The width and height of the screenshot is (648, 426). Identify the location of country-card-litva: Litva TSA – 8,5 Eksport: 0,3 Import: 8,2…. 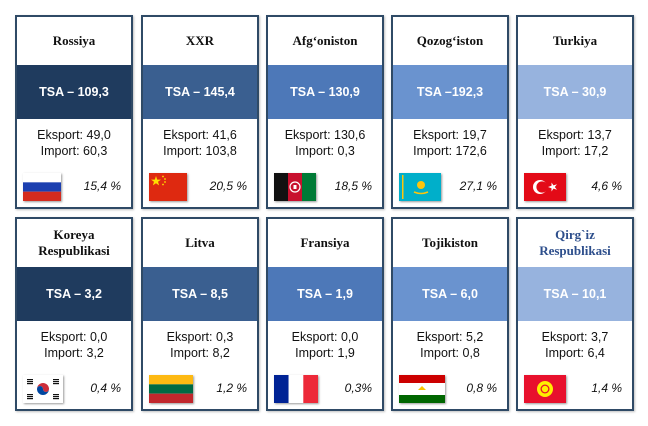
(200, 314).